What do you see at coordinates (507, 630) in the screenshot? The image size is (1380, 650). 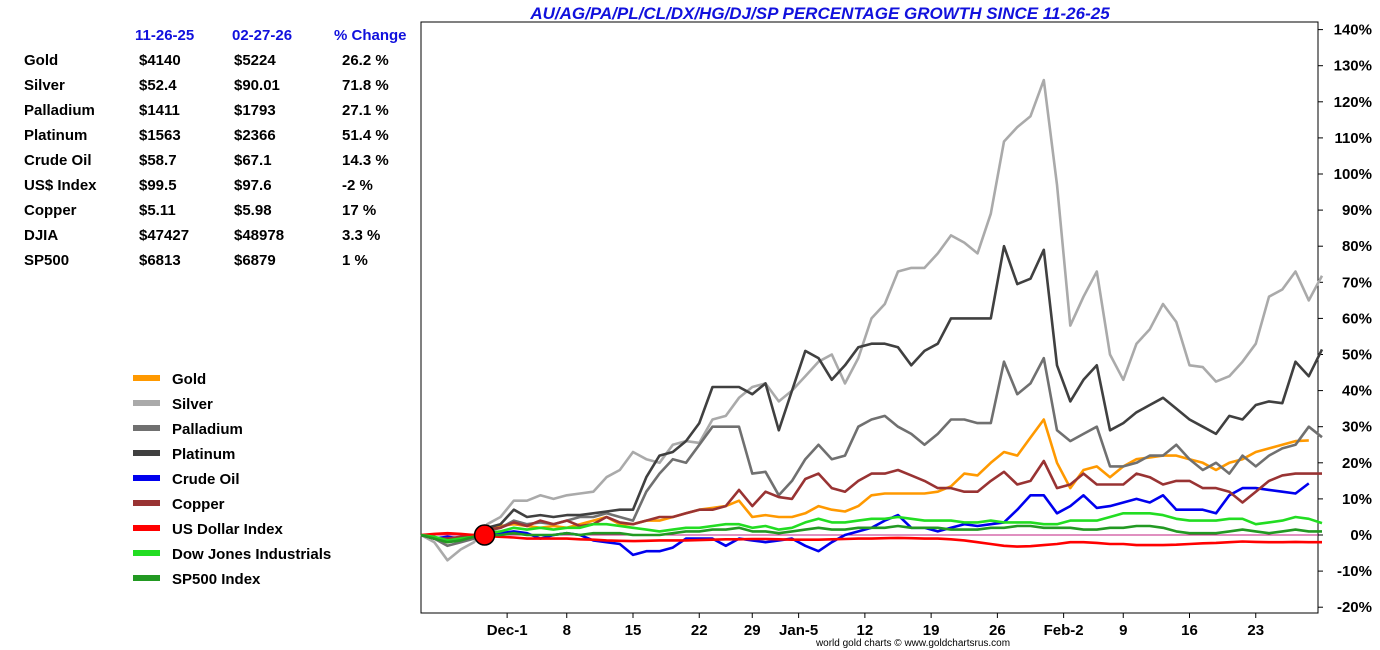 I see `x-tick-label: Dec-1` at bounding box center [507, 630].